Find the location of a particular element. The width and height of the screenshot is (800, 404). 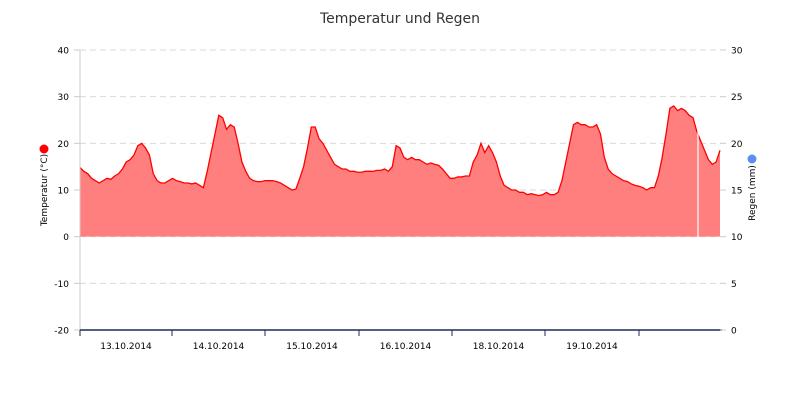

y-left-tick-label: 10 is located at coordinates (64, 192).